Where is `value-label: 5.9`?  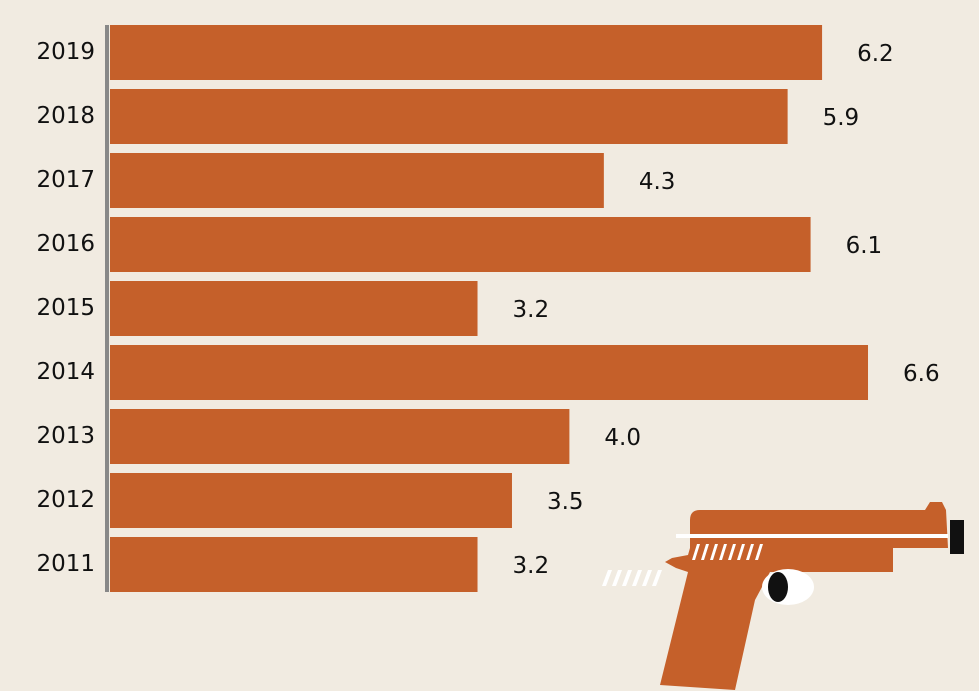 value-label: 5.9 is located at coordinates (841, 118).